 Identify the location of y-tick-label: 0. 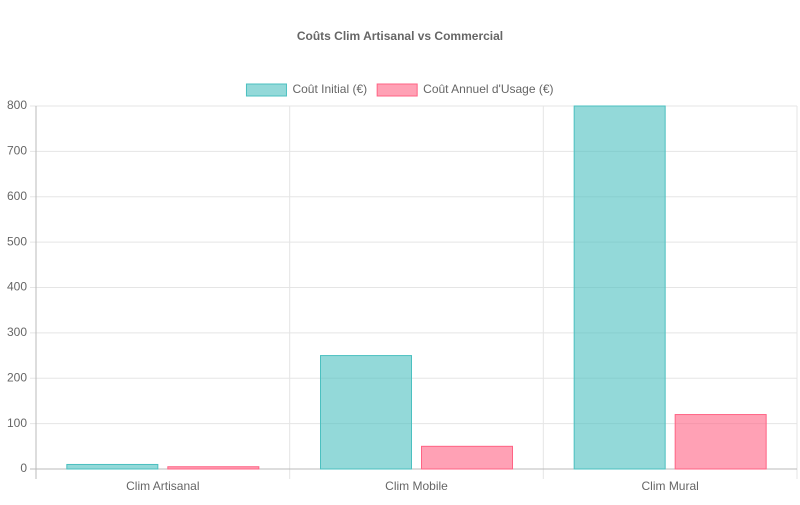
(23, 468).